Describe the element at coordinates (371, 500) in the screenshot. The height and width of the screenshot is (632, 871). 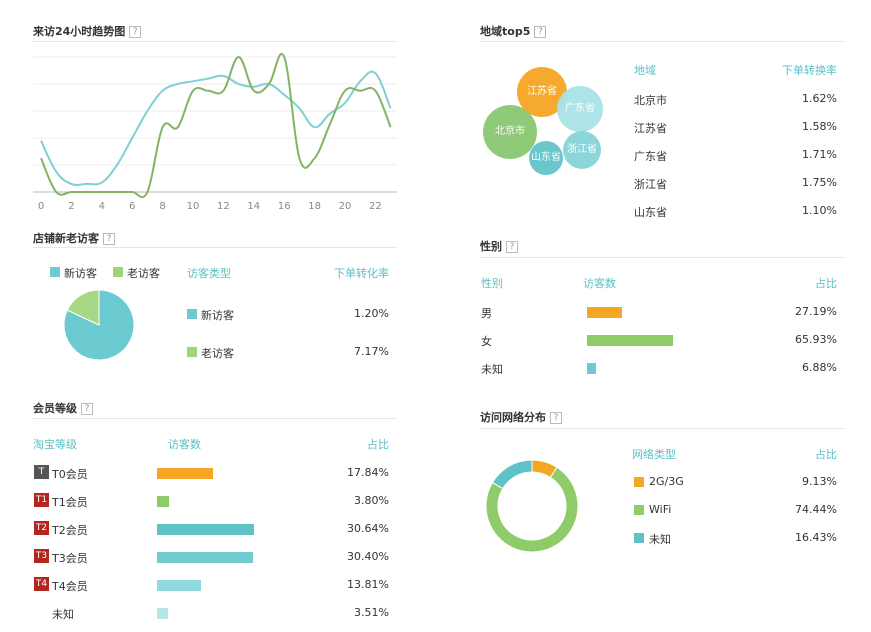
I see `member-share: 3.80%` at that location.